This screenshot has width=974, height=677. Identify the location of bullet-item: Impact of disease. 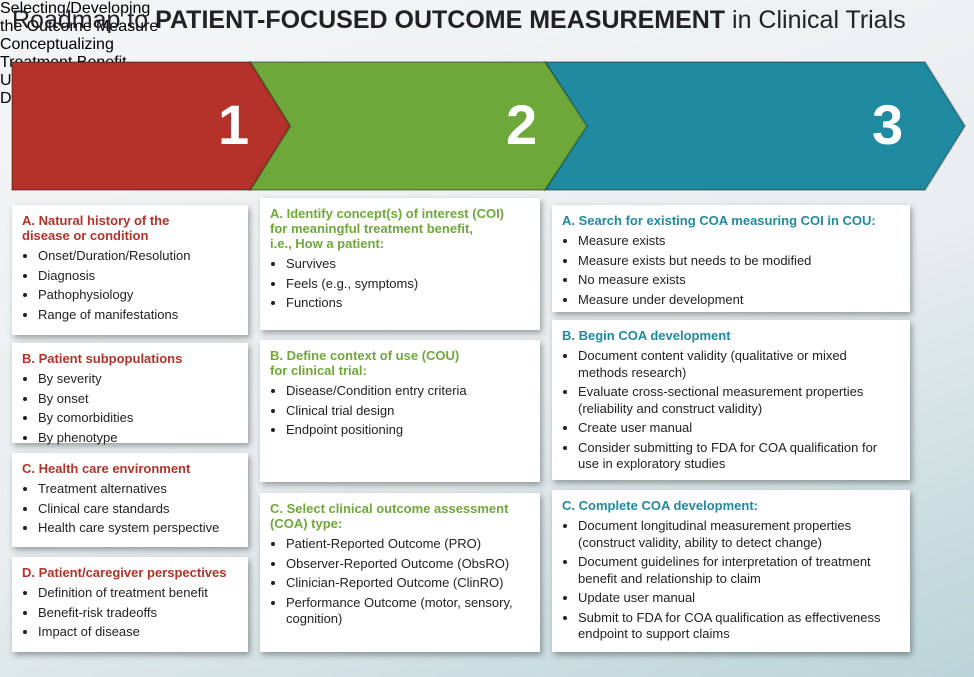
(138, 632).